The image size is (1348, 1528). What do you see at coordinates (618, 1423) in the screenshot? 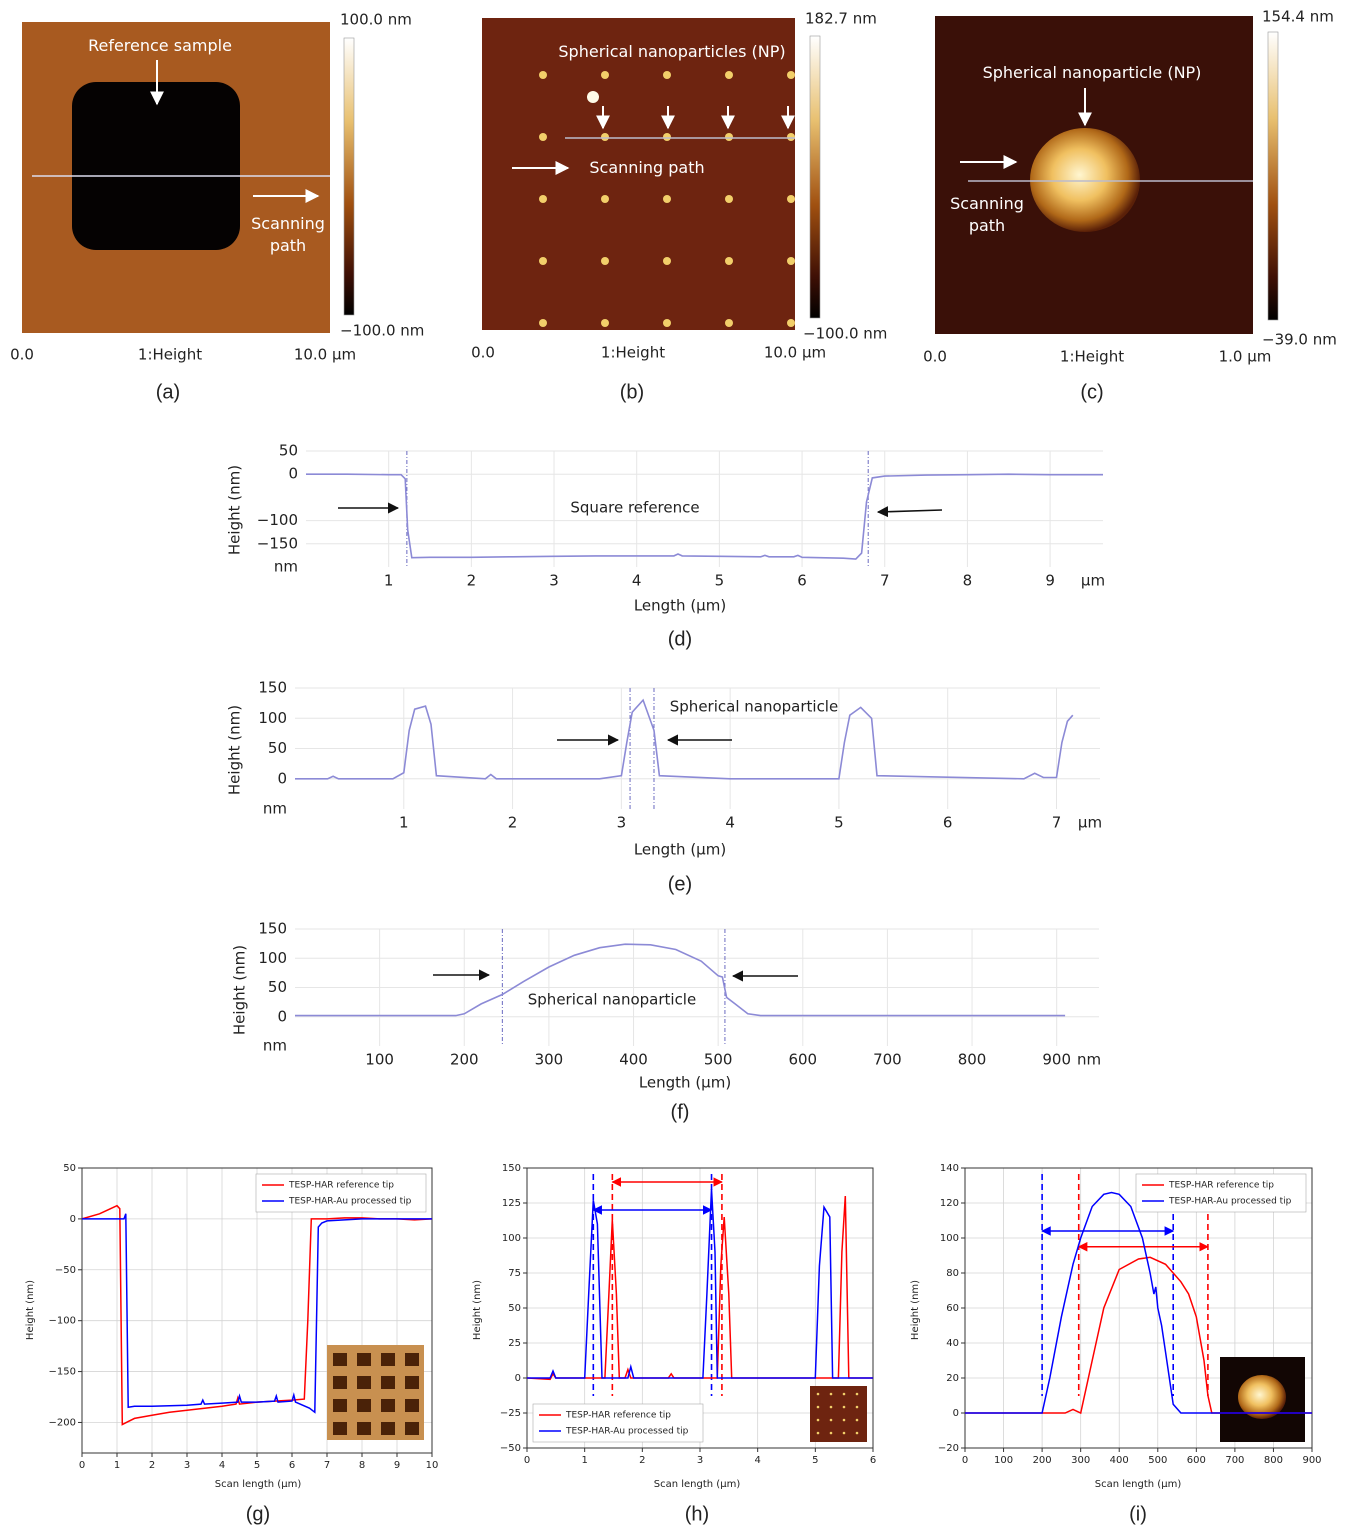
I see `legend-box` at bounding box center [618, 1423].